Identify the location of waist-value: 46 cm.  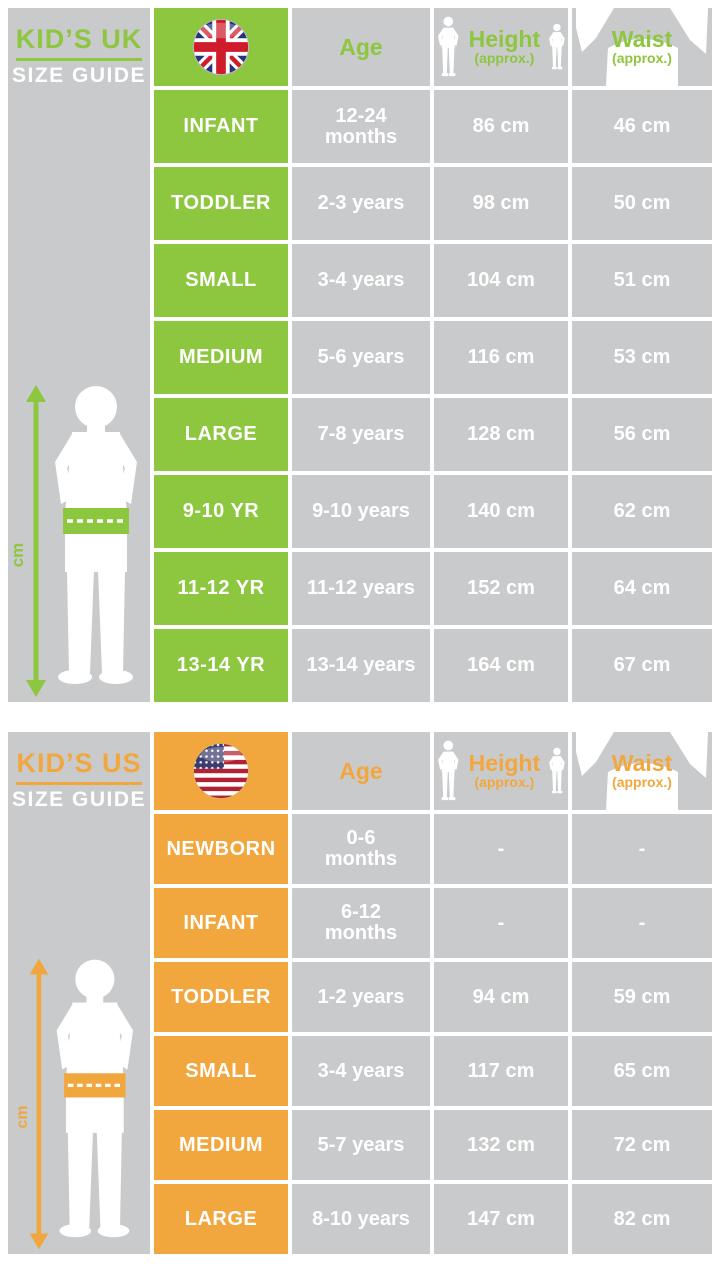
(642, 126).